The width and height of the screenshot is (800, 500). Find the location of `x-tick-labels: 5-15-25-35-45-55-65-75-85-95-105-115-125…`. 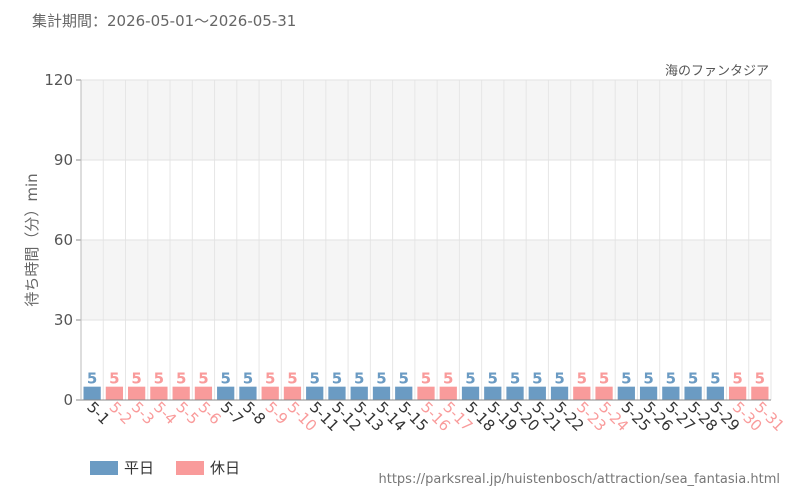

x-tick-labels: 5-15-25-35-45-55-65-75-85-95-105-115-125… is located at coordinates (435, 416).